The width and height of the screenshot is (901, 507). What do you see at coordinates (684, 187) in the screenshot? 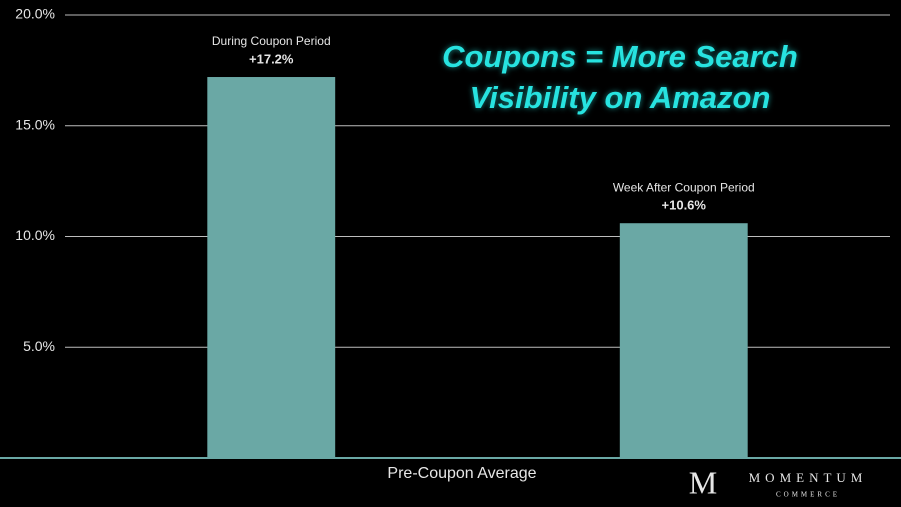
I see `category-label: Week After Coupon Period` at bounding box center [684, 187].